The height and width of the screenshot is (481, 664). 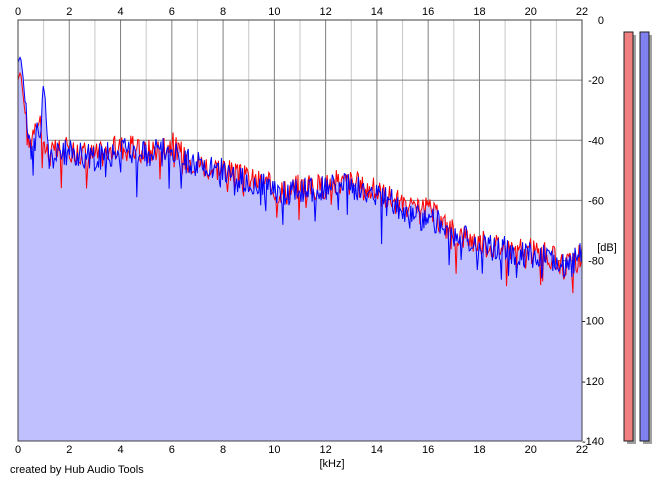 What do you see at coordinates (331, 464) in the screenshot?
I see `x-axis-label: [kHz]` at bounding box center [331, 464].